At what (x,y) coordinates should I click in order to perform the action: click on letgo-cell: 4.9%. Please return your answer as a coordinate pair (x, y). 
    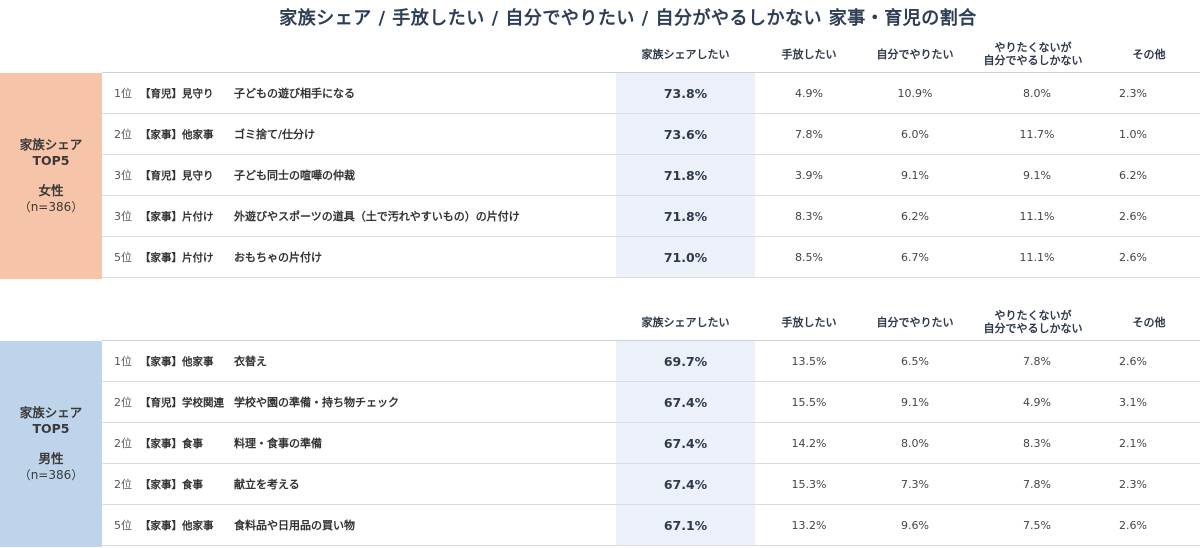
    Looking at the image, I should click on (809, 93).